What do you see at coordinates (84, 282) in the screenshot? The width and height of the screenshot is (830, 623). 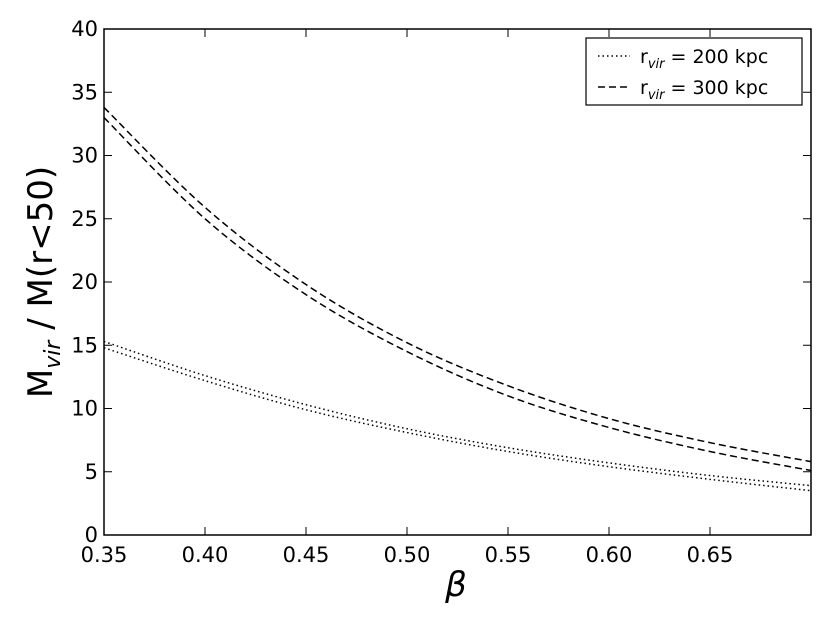 I see `y-tick-label: 20` at bounding box center [84, 282].